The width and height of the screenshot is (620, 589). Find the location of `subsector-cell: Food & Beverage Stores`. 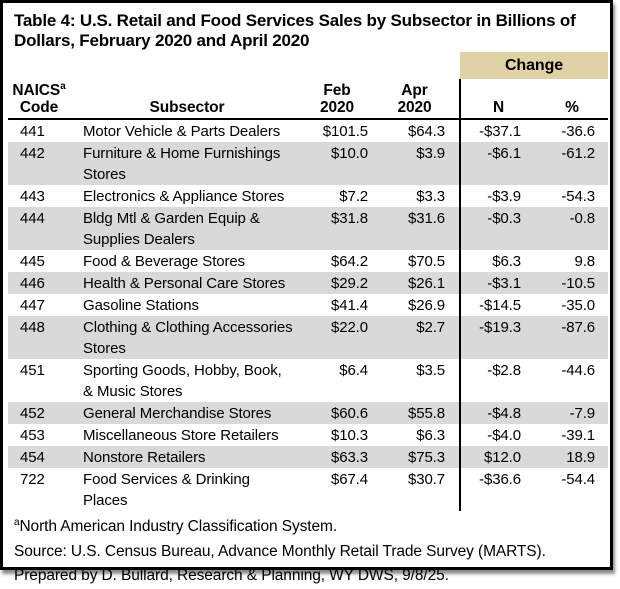

subsector-cell: Food & Beverage Stores is located at coordinates (164, 261).